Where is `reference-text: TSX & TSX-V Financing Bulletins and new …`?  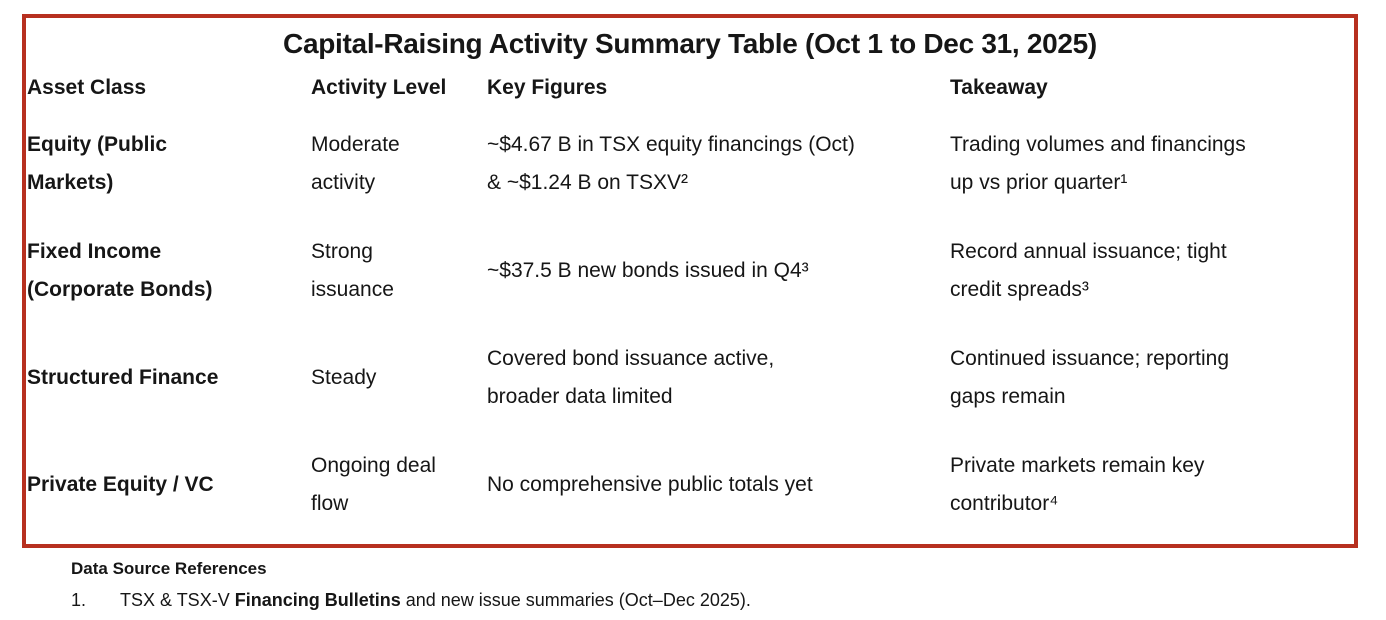 reference-text: TSX & TSX-V Financing Bulletins and new … is located at coordinates (435, 600).